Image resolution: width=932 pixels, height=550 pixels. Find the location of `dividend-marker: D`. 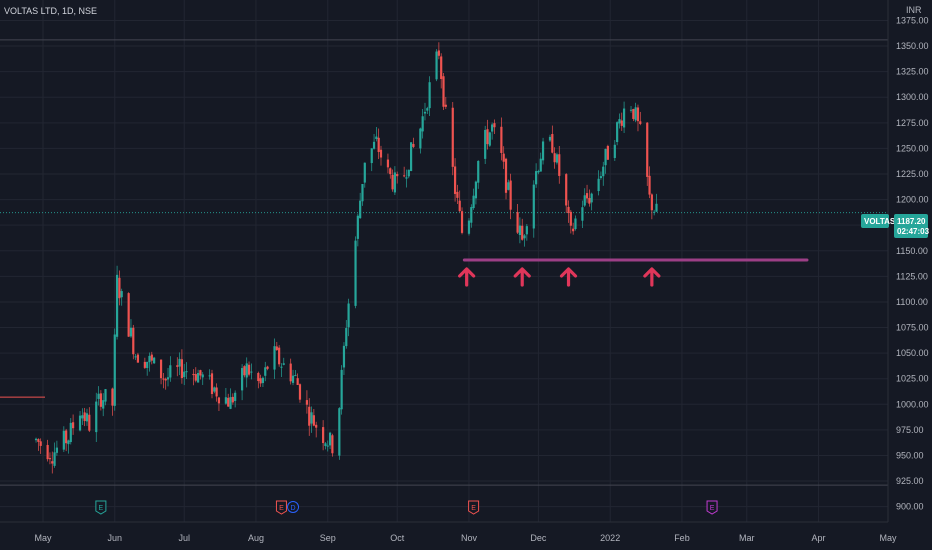

dividend-marker: D is located at coordinates (293, 507).